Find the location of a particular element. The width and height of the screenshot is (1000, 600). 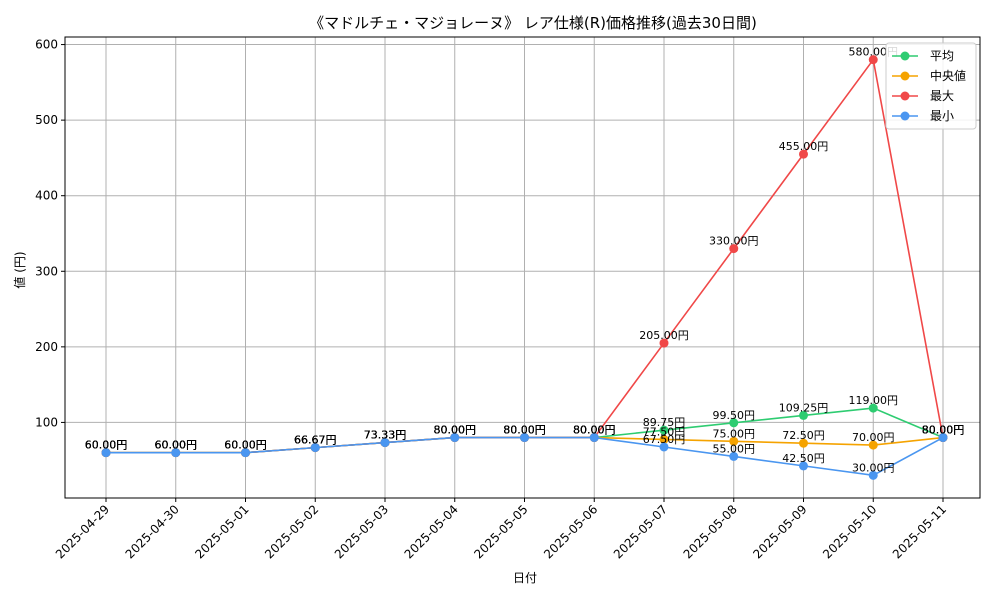

x-tick-label: 2025-05-08 is located at coordinates (710, 531).